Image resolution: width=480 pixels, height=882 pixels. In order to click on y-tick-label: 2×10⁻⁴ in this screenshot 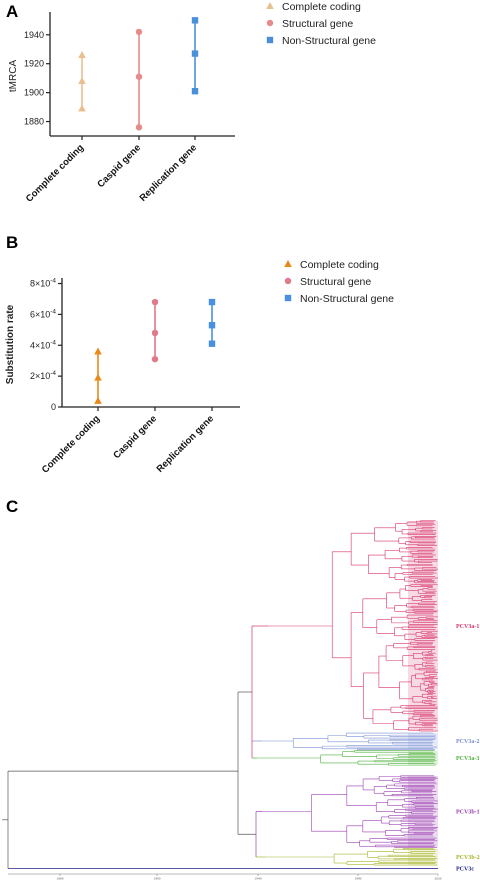, I will do `click(43, 375)`.